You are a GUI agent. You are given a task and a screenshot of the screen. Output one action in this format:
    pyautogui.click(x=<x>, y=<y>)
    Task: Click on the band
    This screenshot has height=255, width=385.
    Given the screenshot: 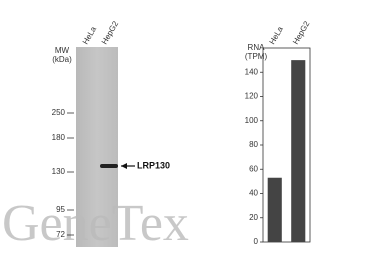 What is the action you would take?
    pyautogui.click(x=109, y=166)
    